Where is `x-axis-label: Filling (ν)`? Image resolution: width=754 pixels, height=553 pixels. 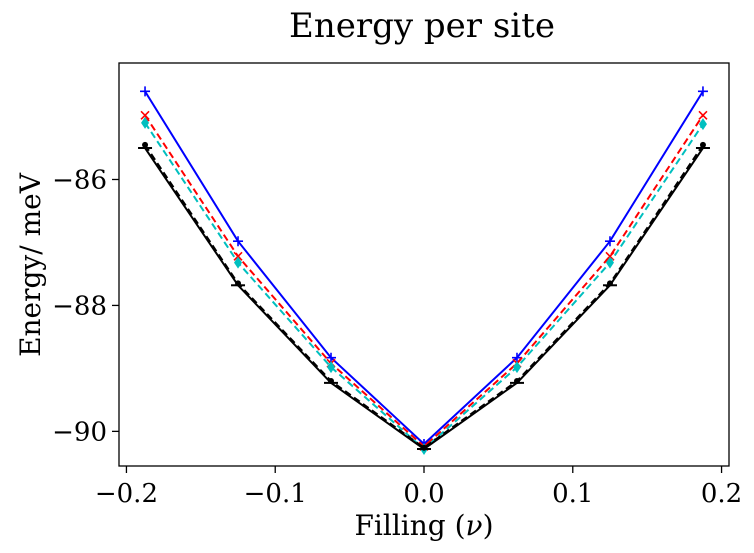
x-axis-label: Filling (ν) is located at coordinates (424, 525).